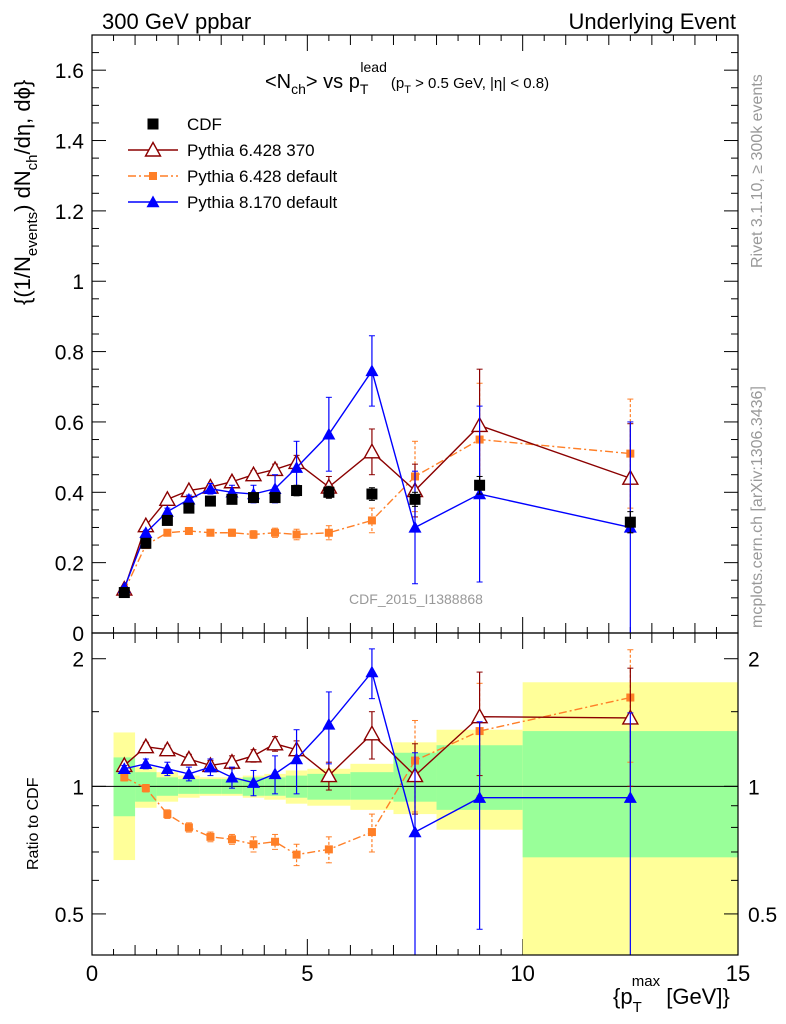 This screenshot has width=786, height=1024. What do you see at coordinates (32, 234) in the screenshot?
I see `ylabel-sub-events: events` at bounding box center [32, 234].